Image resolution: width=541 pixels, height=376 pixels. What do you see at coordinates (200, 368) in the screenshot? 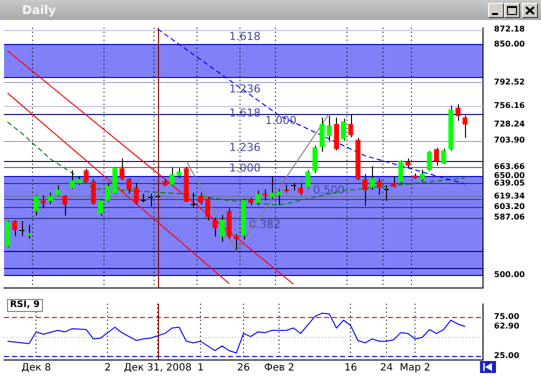
I see `x-tick-label: 1` at bounding box center [200, 368].